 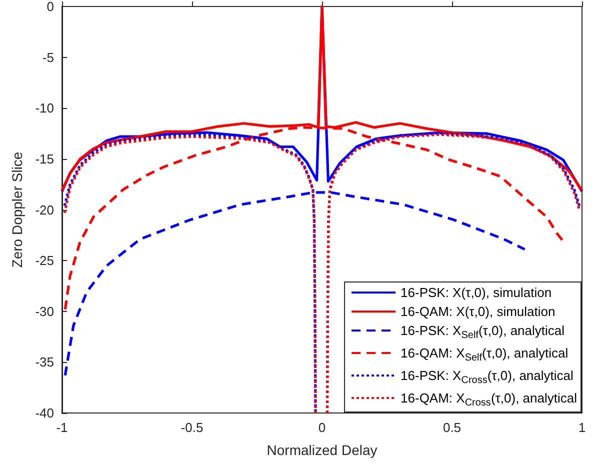 What do you see at coordinates (50, 7) in the screenshot?
I see `y-tick-label: 0` at bounding box center [50, 7].